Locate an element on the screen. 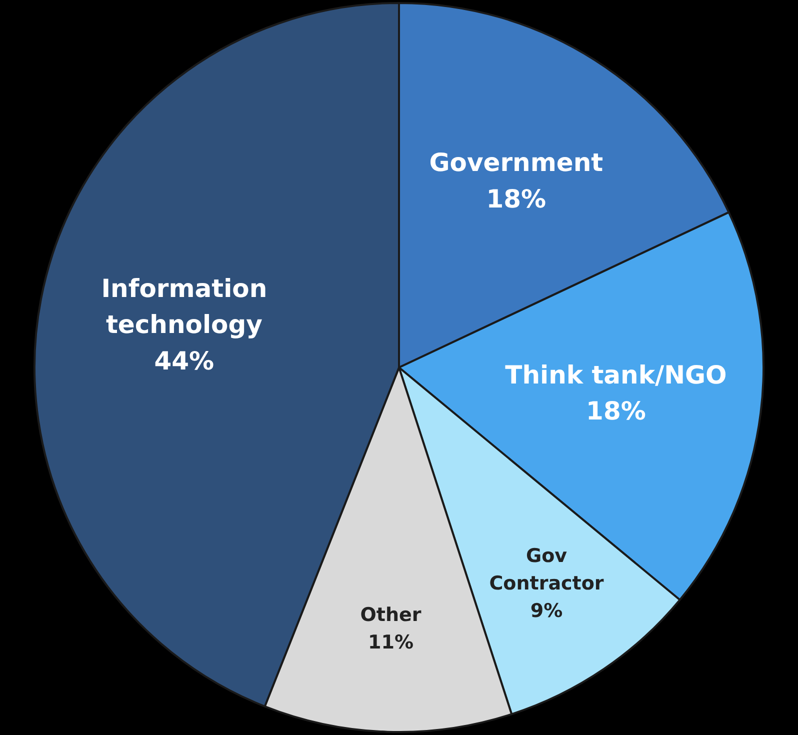 This screenshot has width=798, height=735. slice-label: Other is located at coordinates (391, 615).